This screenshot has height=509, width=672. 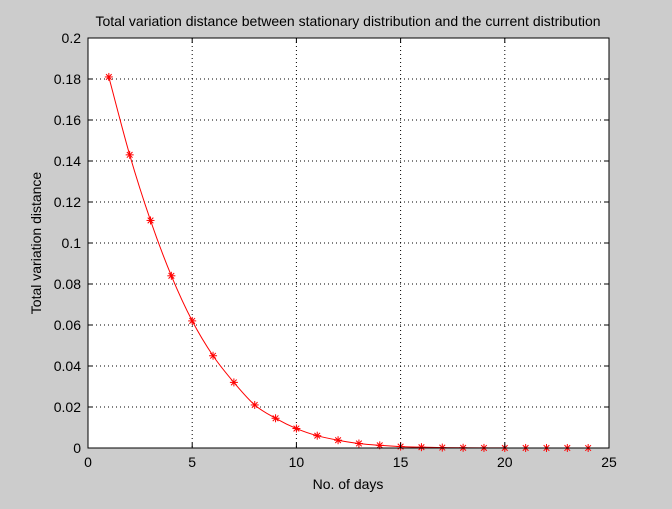 I want to click on y-tick-label: 0.18, so click(x=67, y=79).